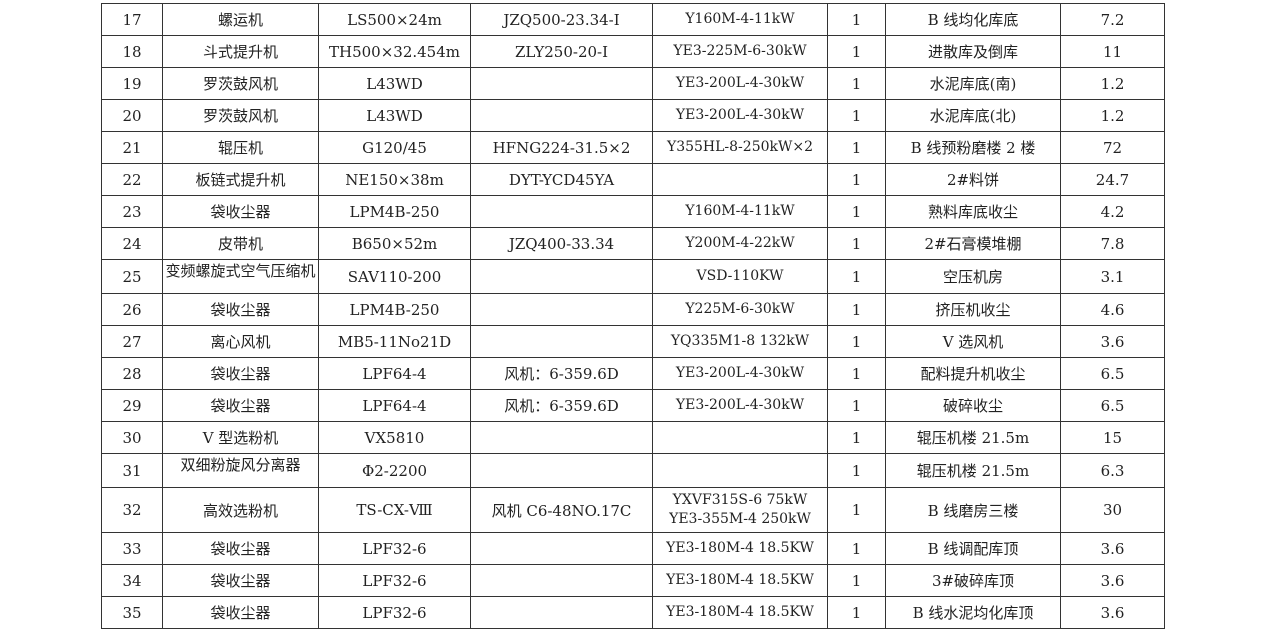 Image resolution: width=1280 pixels, height=629 pixels. I want to click on cell-value: 3.1, so click(1112, 276).